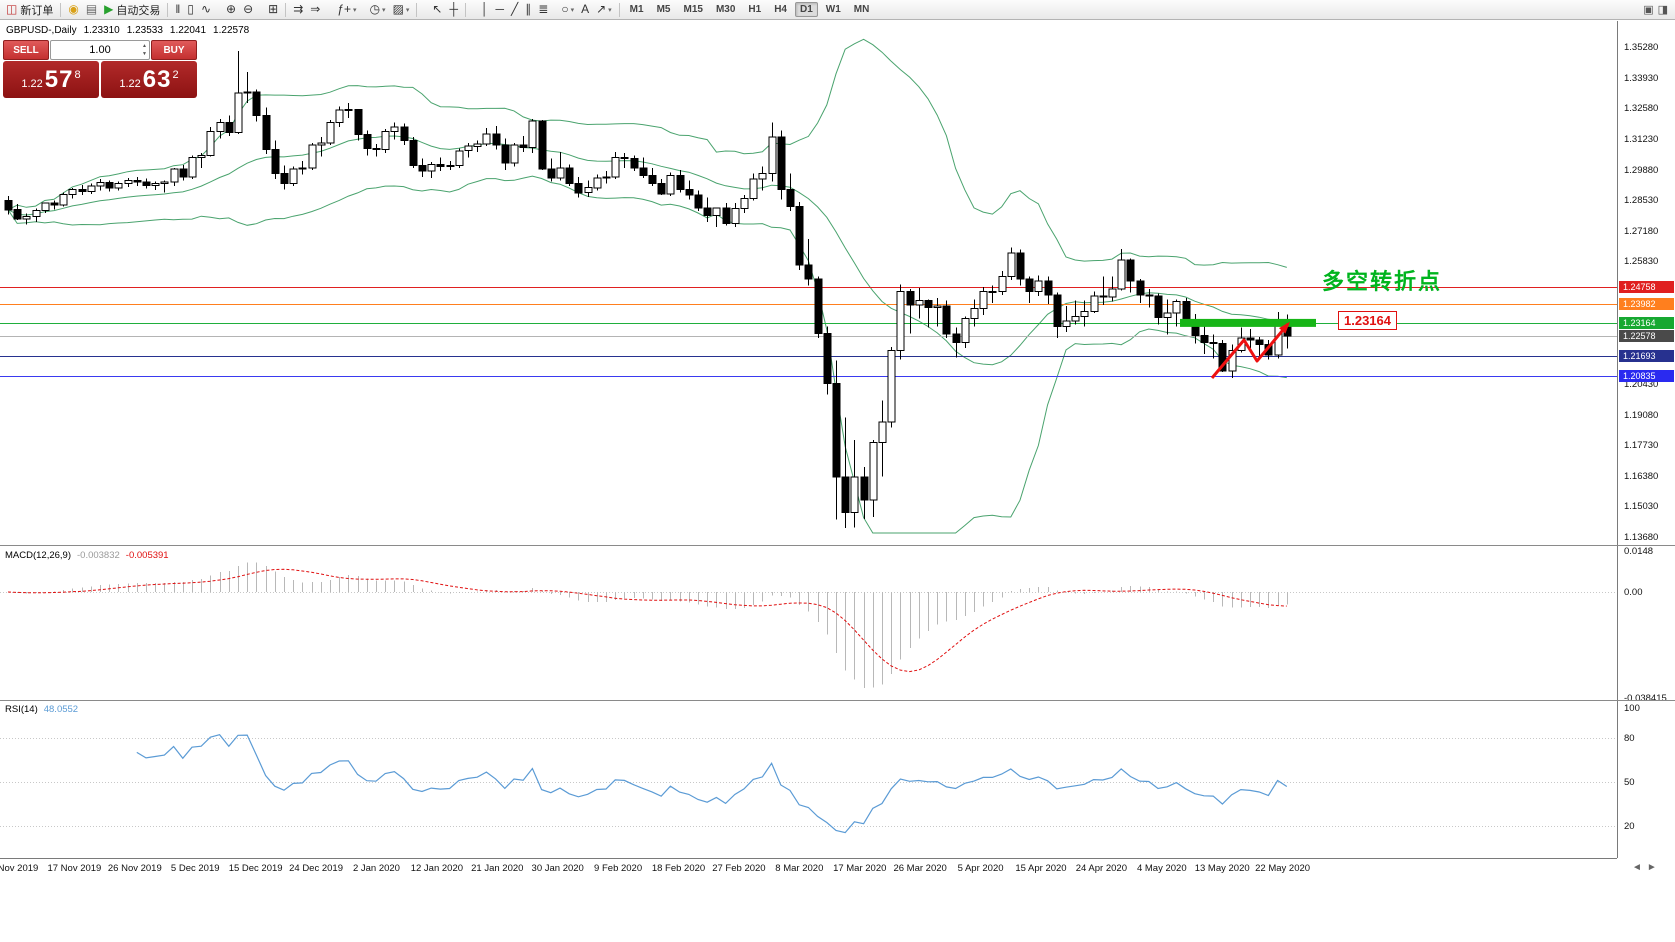  What do you see at coordinates (1629, 782) in the screenshot?
I see `rsi-scale-label: 50` at bounding box center [1629, 782].